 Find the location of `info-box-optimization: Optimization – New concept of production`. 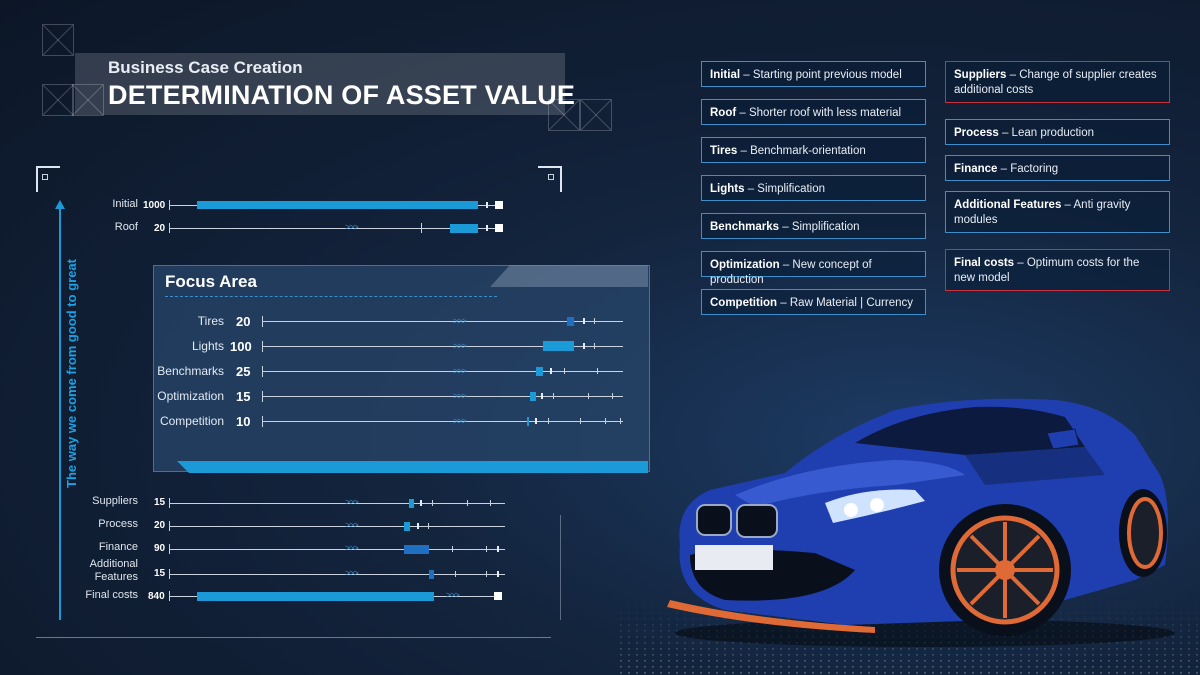

info-box-optimization: Optimization – New concept of production is located at coordinates (813, 268).